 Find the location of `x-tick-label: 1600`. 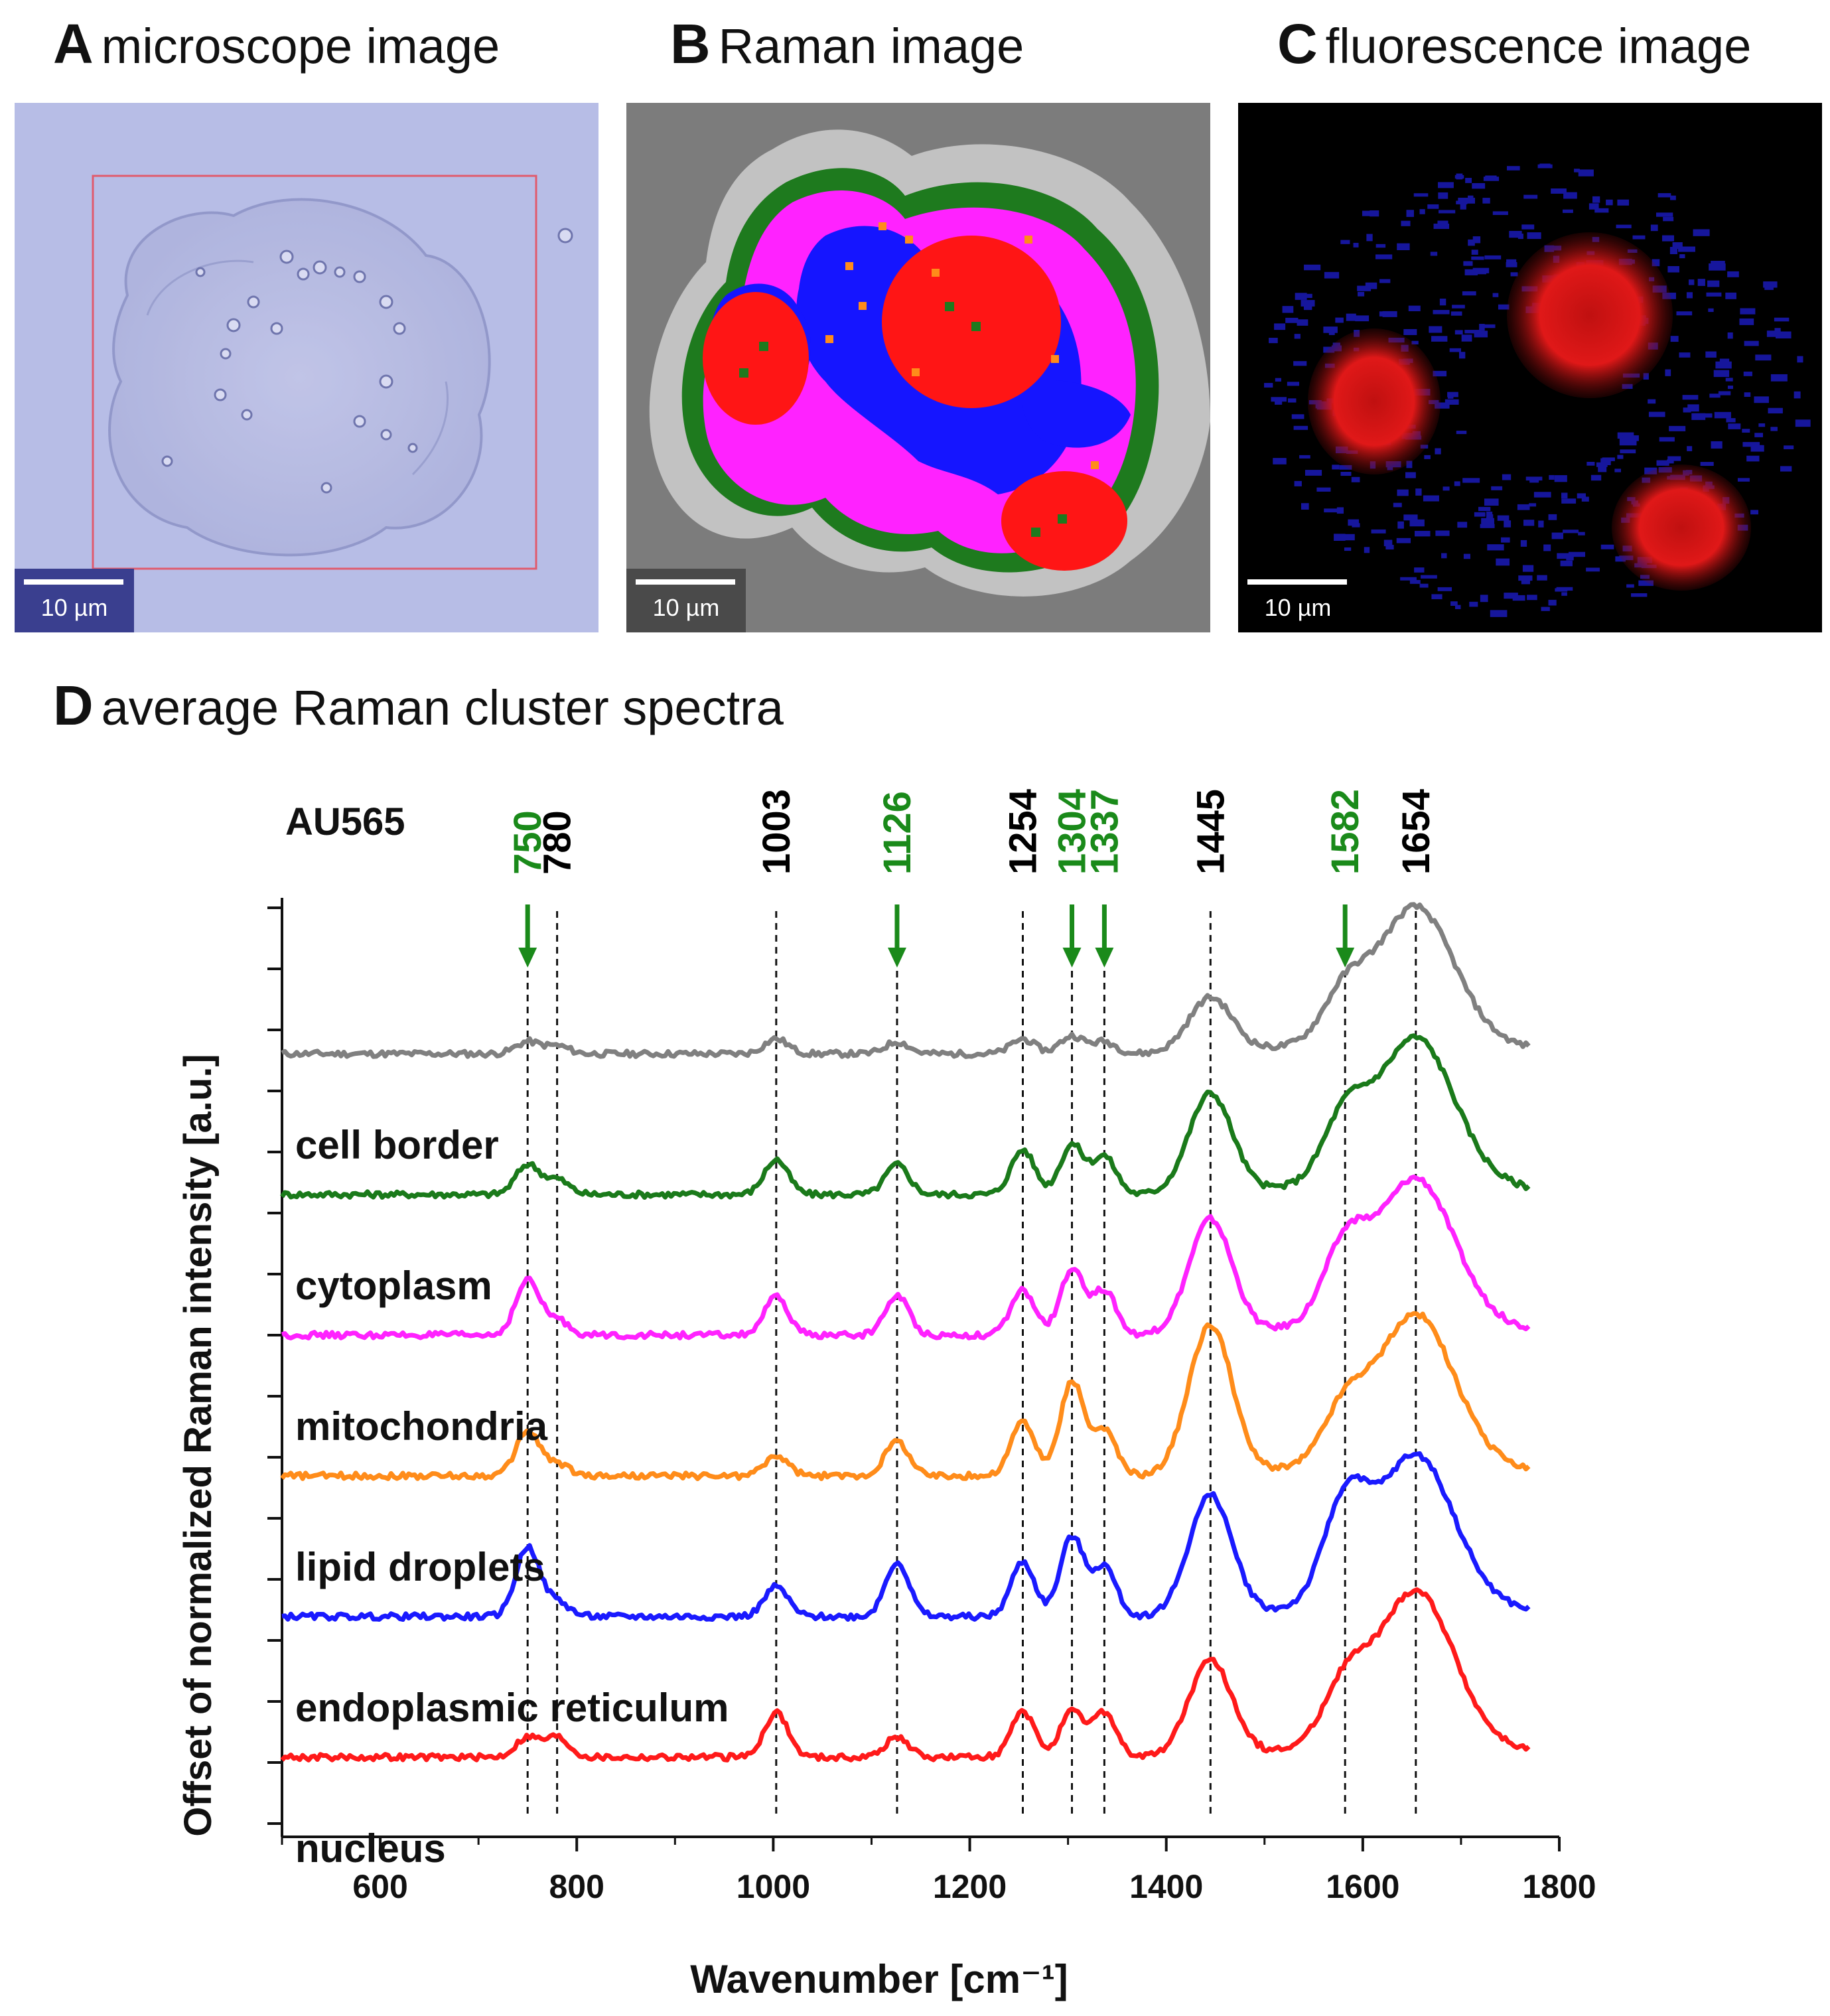

x-tick-label: 1600 is located at coordinates (1362, 1886).